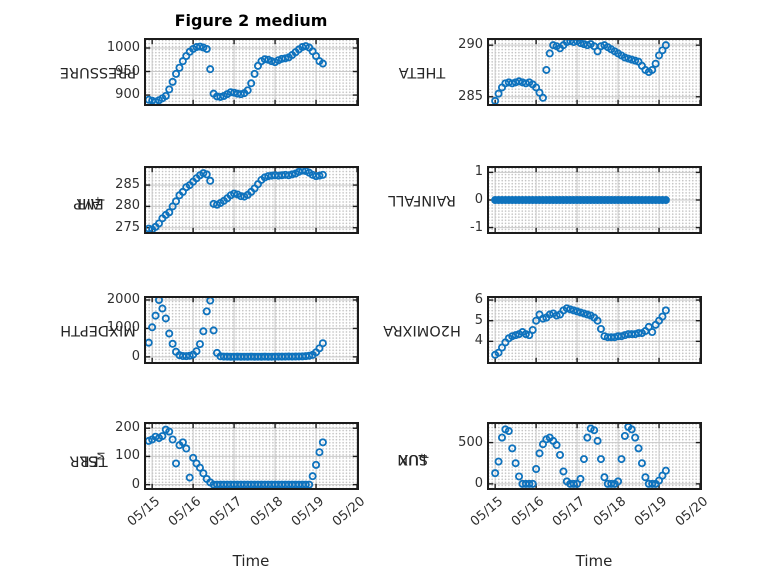  I want to click on figure-title: Figure 2 medium, so click(251, 20).